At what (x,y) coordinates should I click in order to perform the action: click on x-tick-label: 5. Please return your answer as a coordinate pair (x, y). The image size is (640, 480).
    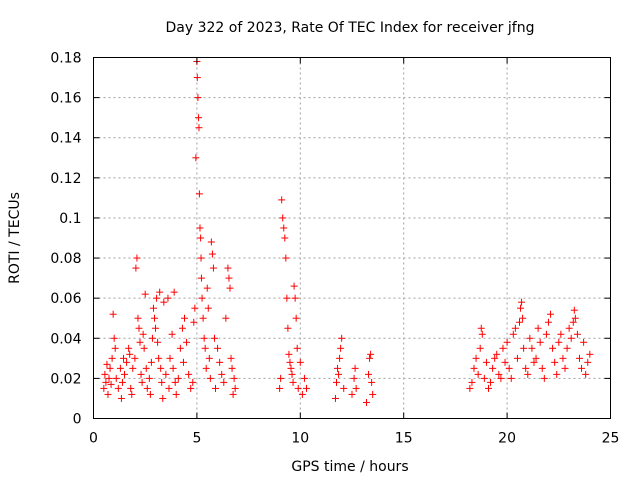
    Looking at the image, I should click on (196, 439).